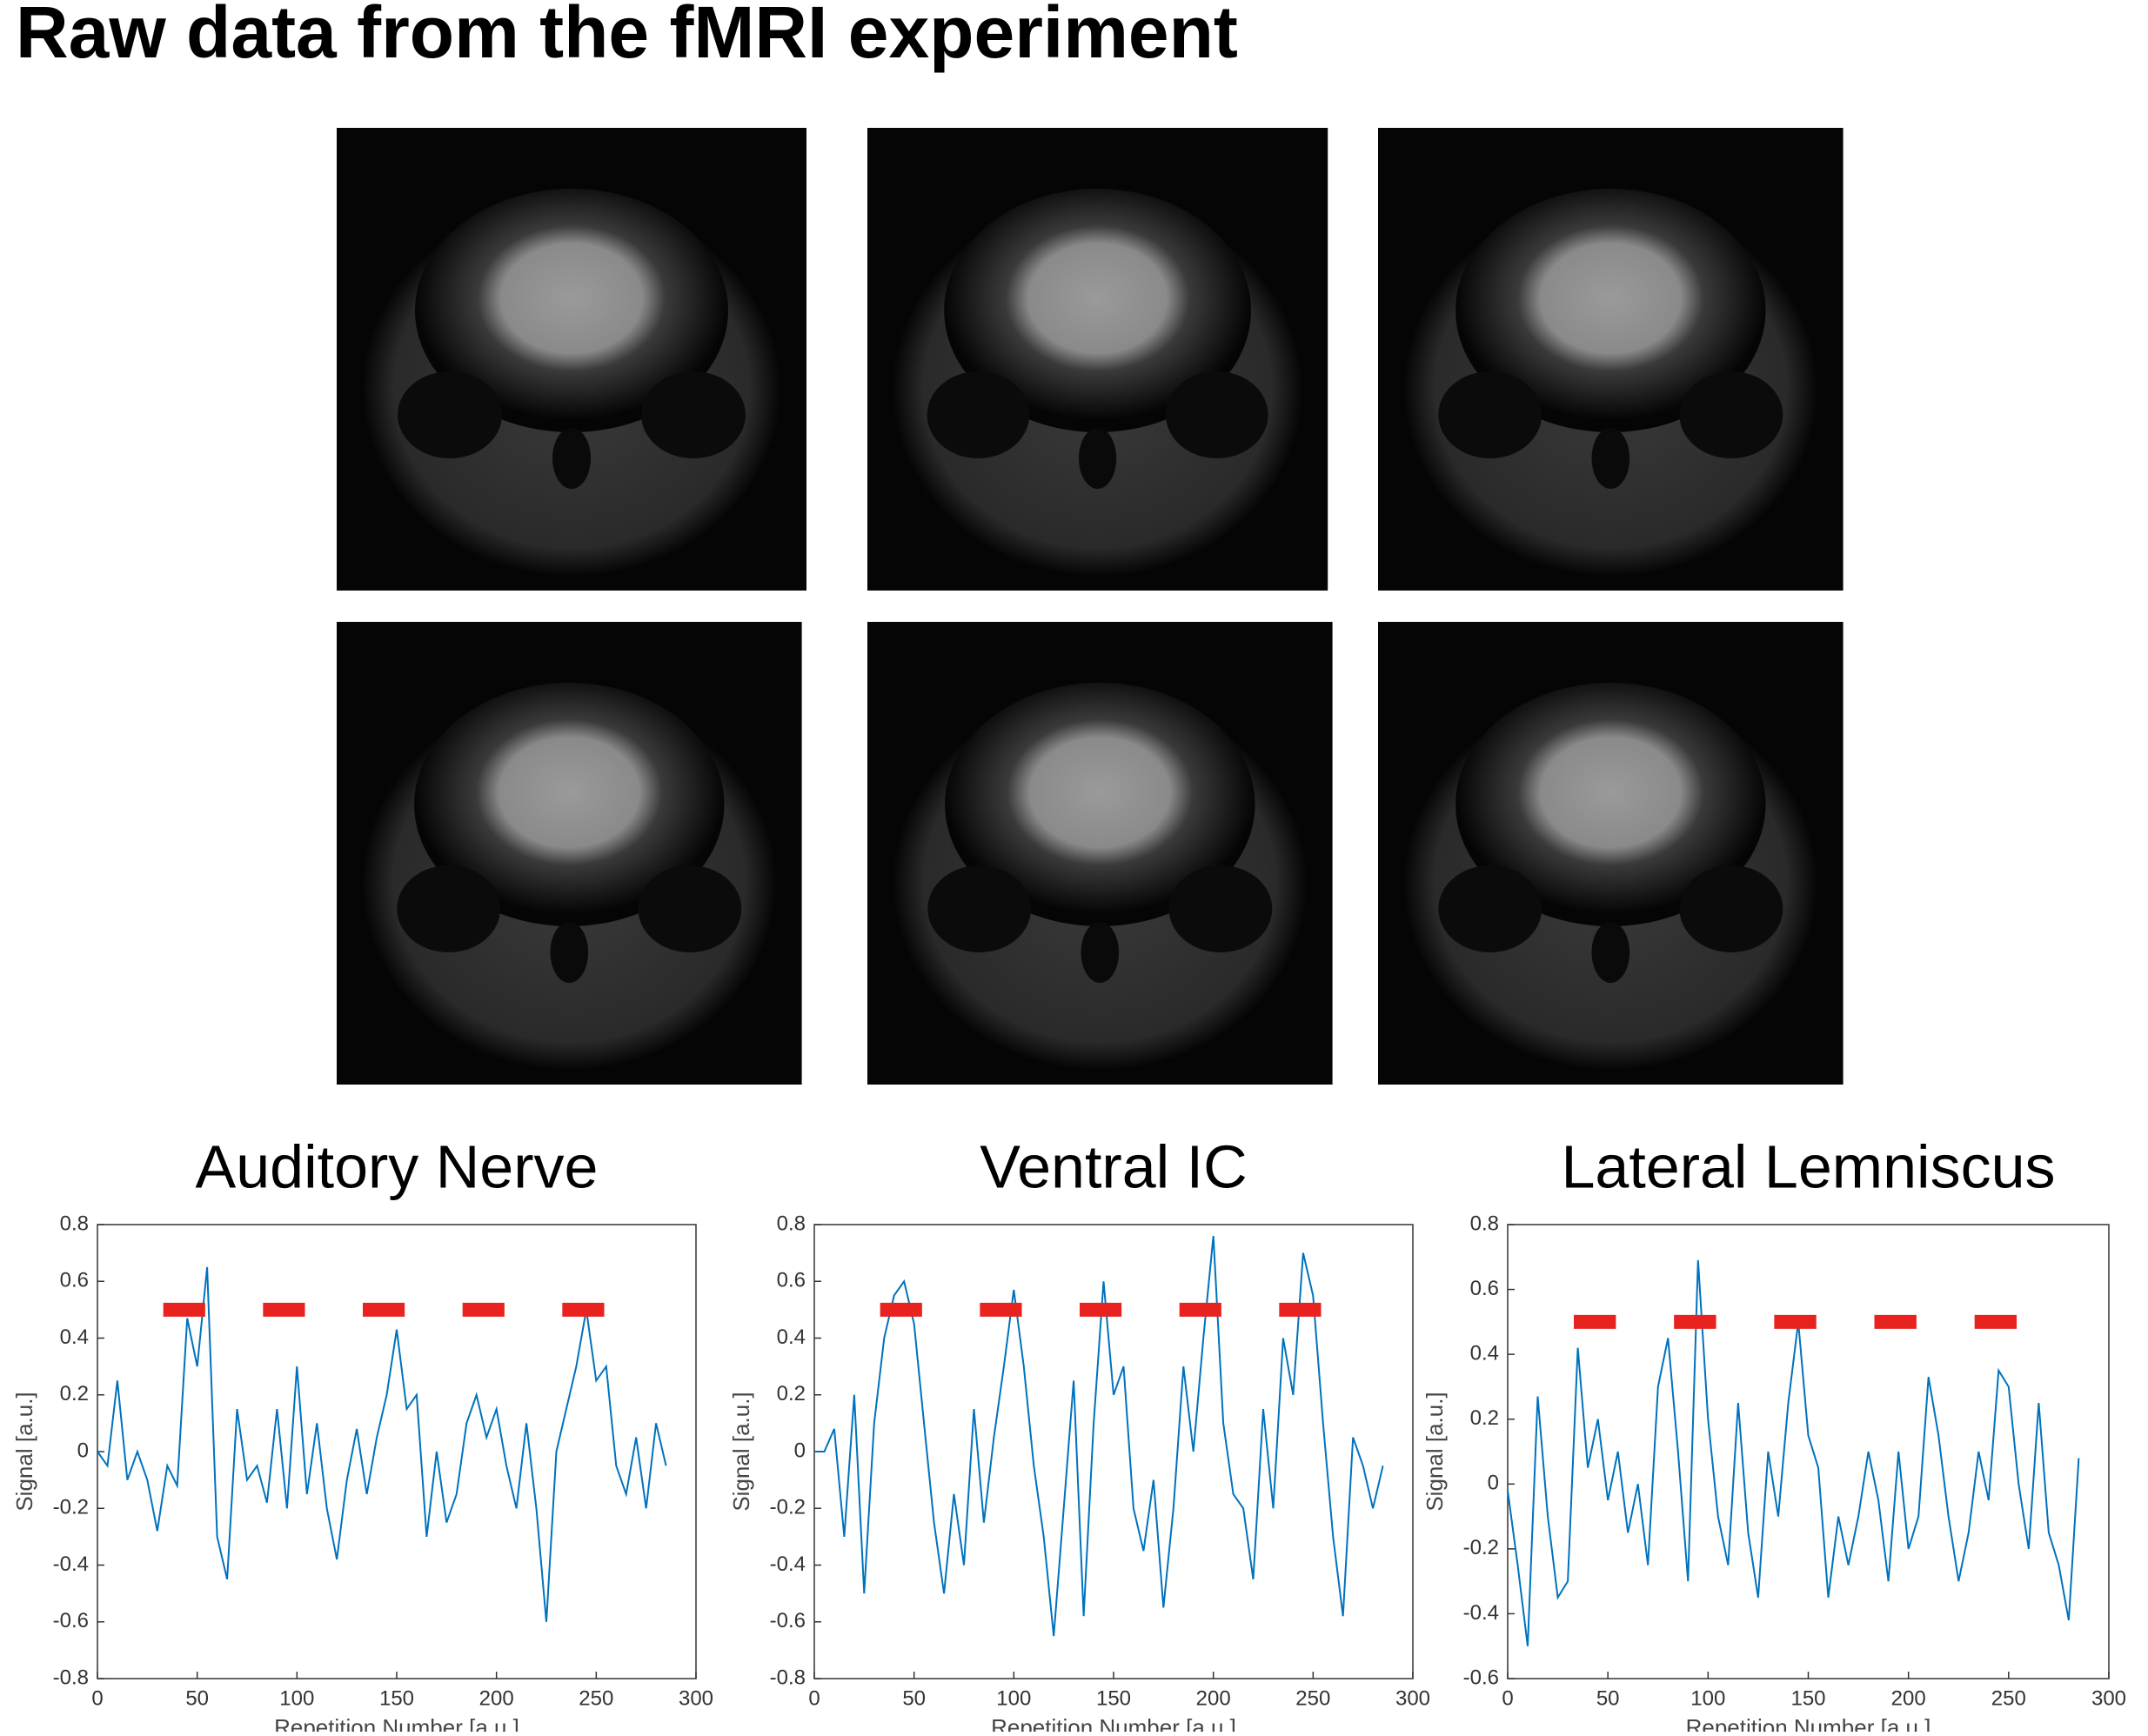 This screenshot has height=1736, width=2148. Describe the element at coordinates (397, 1166) in the screenshot. I see `chart-title: Auditory Nerve` at that location.